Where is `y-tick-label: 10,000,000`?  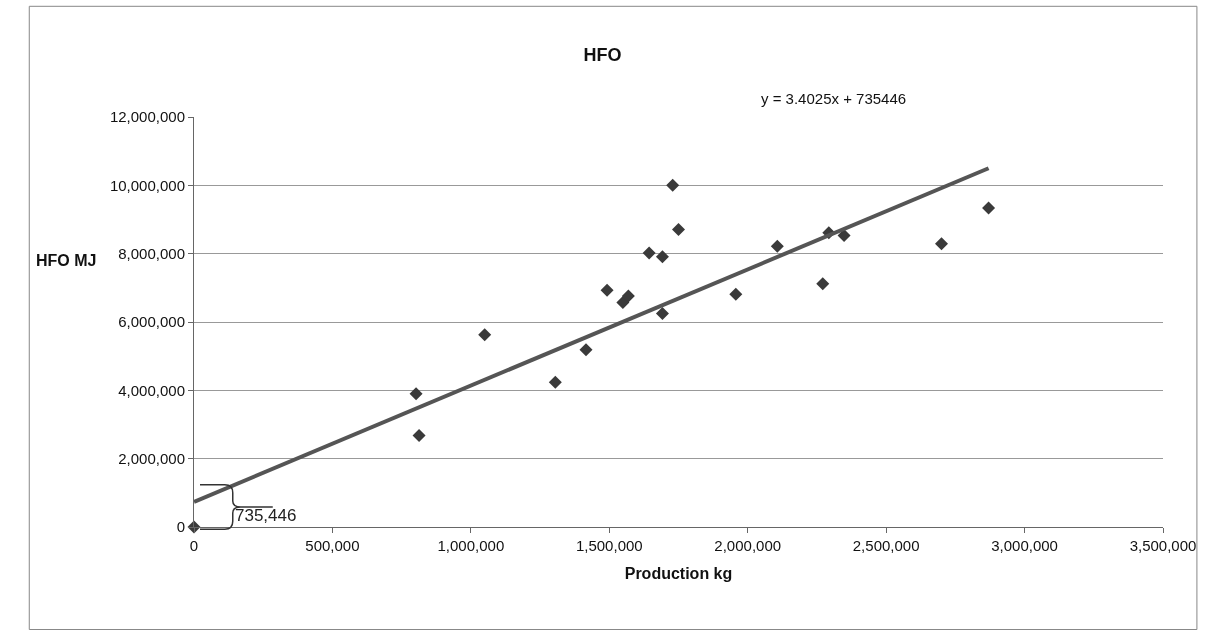 y-tick-label: 10,000,000 is located at coordinates (147, 185).